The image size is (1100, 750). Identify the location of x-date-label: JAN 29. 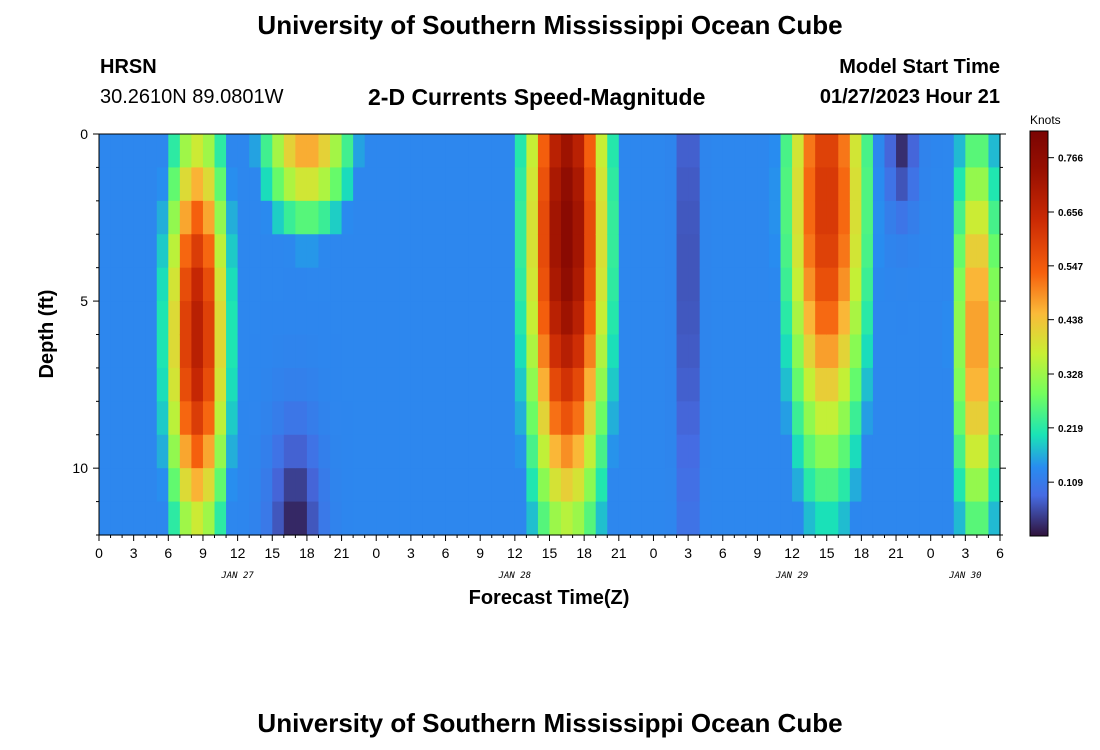
(792, 576).